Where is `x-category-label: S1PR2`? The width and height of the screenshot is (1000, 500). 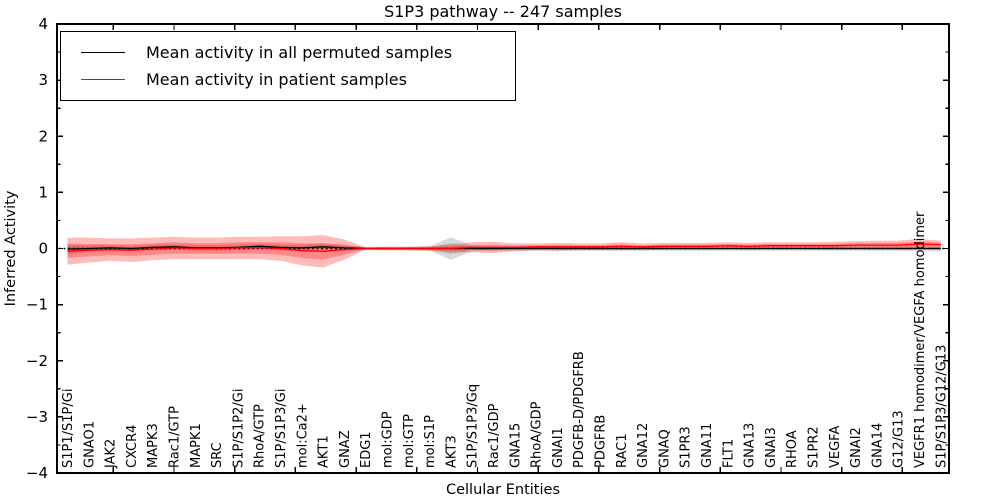
x-category-label: S1PR2 is located at coordinates (814, 447).